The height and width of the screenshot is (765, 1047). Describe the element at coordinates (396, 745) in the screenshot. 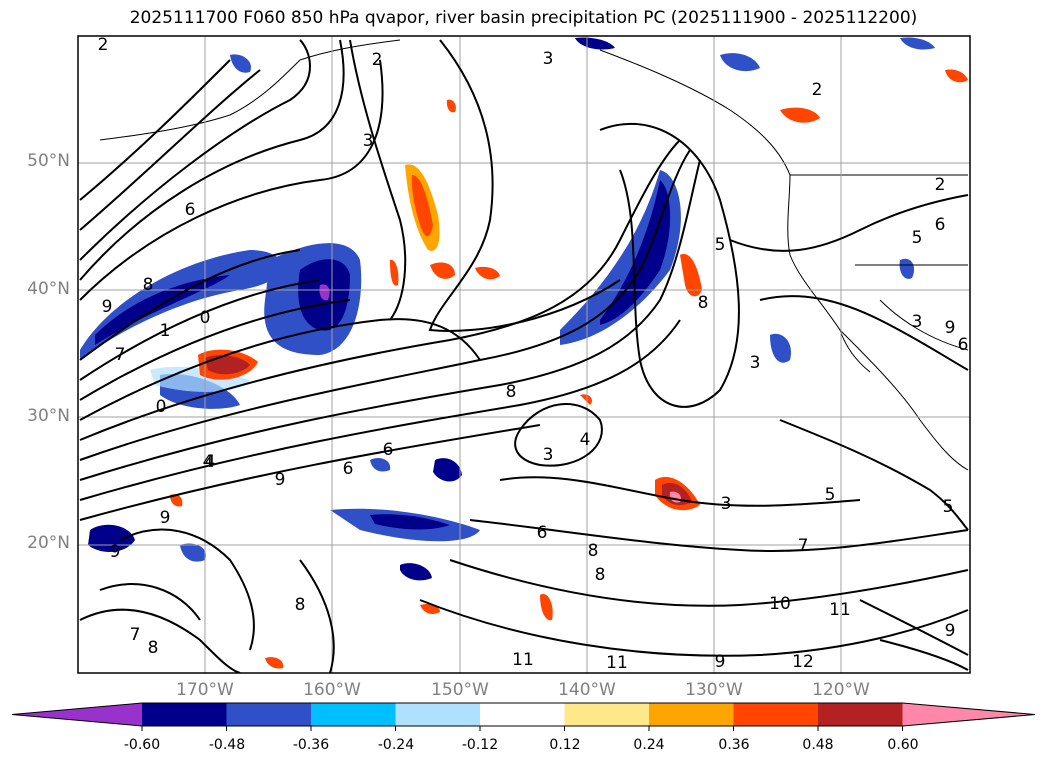

I see `colorbar-tick-label: -0.24` at that location.